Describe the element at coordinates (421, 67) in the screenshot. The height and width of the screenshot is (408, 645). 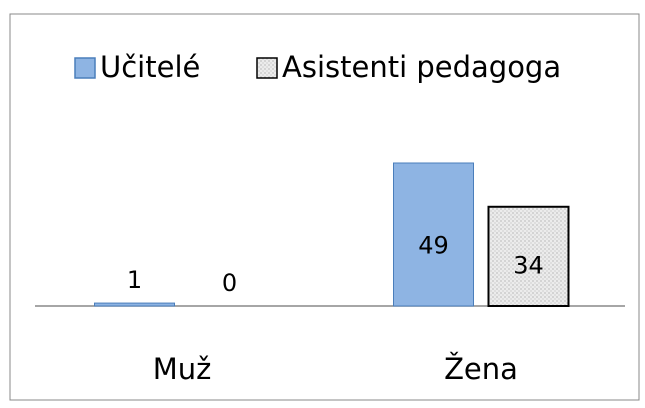
I see `legend-label: Asistenti pedagoga` at that location.